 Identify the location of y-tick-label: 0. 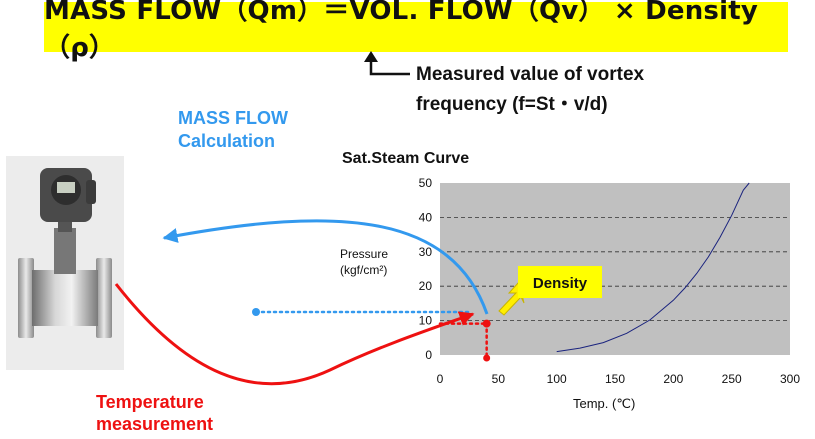
(428, 355).